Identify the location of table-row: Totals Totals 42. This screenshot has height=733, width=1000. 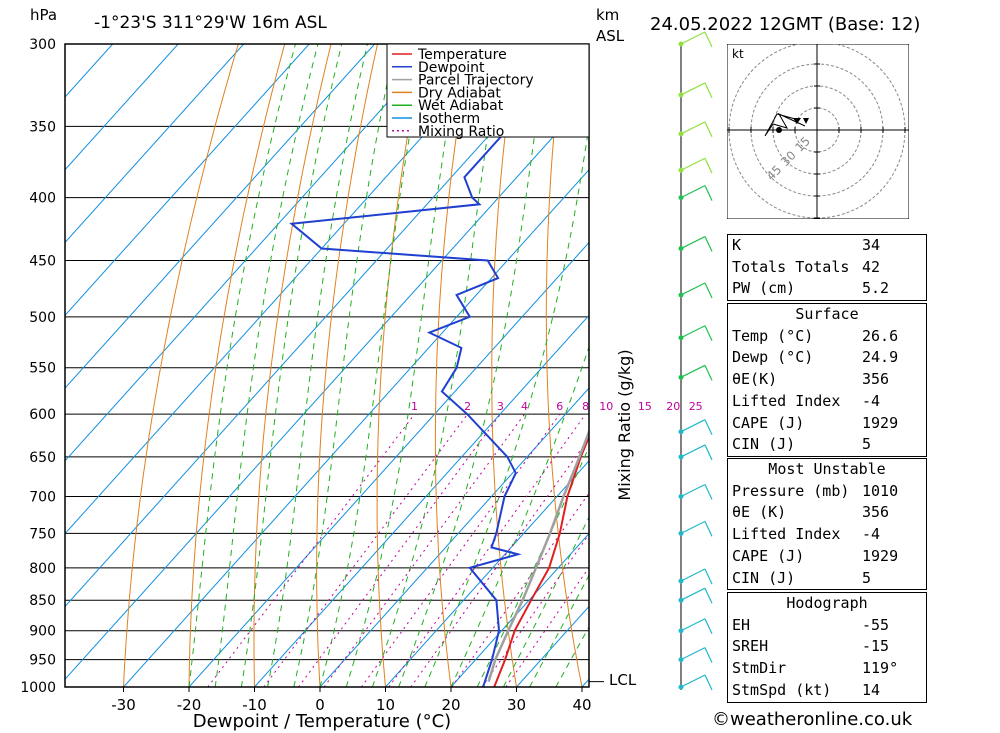
(827, 268).